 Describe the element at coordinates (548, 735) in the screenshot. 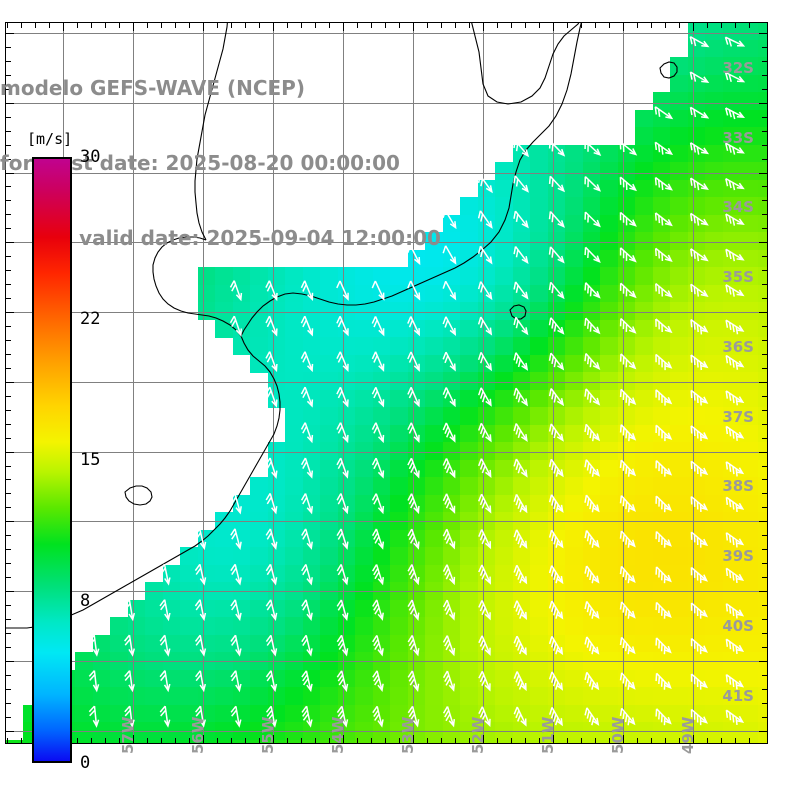

I see `lon-label-51W: 51W` at that location.